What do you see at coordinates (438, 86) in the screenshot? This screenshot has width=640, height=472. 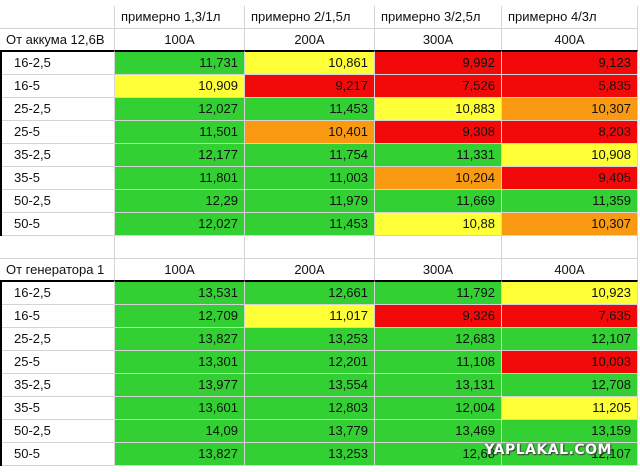 I see `value-cell: 7,526` at bounding box center [438, 86].